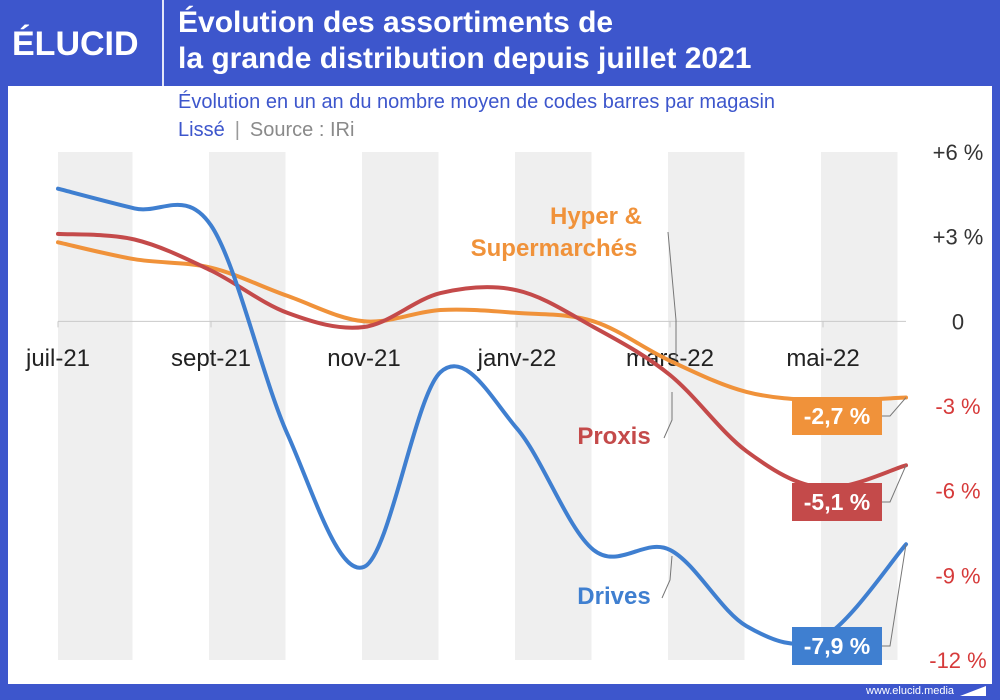  Describe the element at coordinates (613, 596) in the screenshot. I see `drives-label: Drives` at that location.